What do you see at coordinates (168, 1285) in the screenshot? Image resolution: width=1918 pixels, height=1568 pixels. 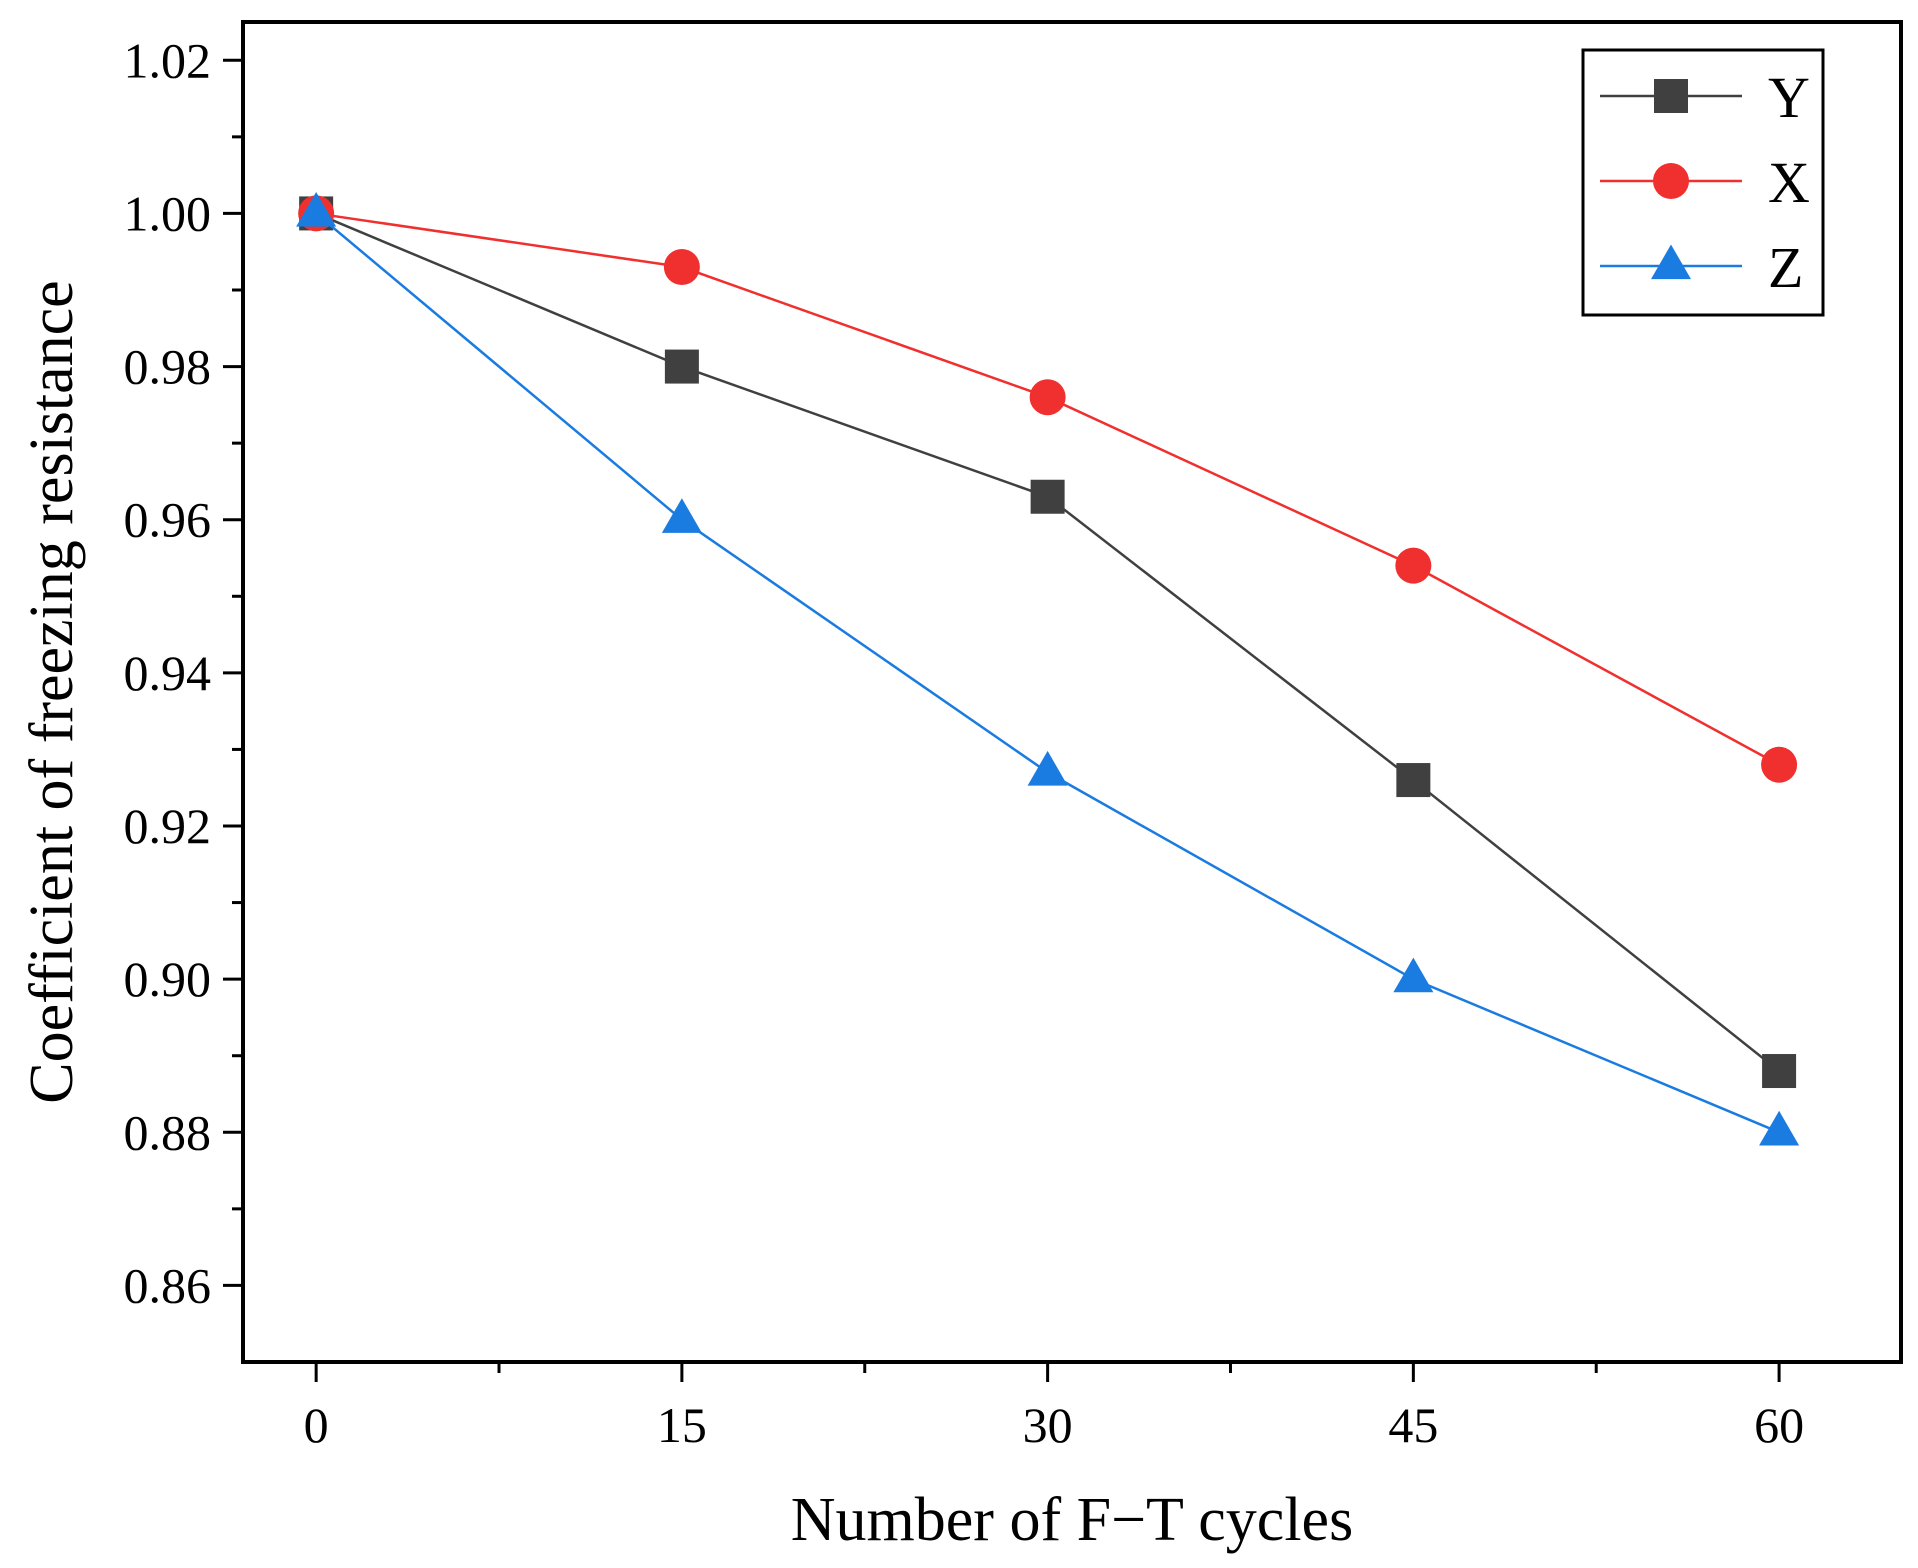 I see `y-tick-label: 0.86` at bounding box center [168, 1285].